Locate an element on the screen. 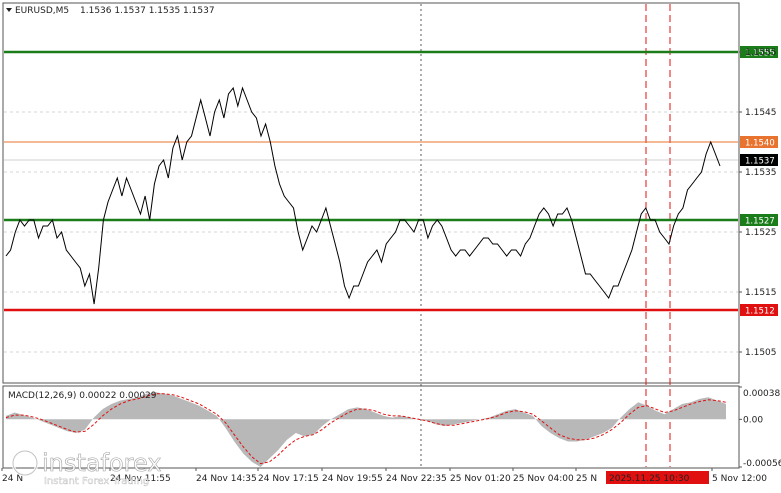  time-tick-label: 24 Nov 22:35 is located at coordinates (416, 479).